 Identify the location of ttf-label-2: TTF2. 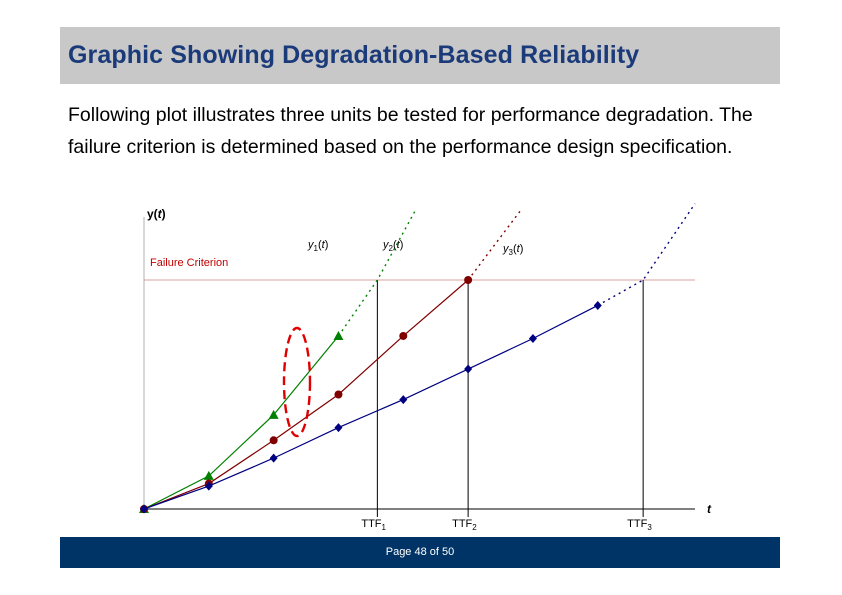
(464, 525).